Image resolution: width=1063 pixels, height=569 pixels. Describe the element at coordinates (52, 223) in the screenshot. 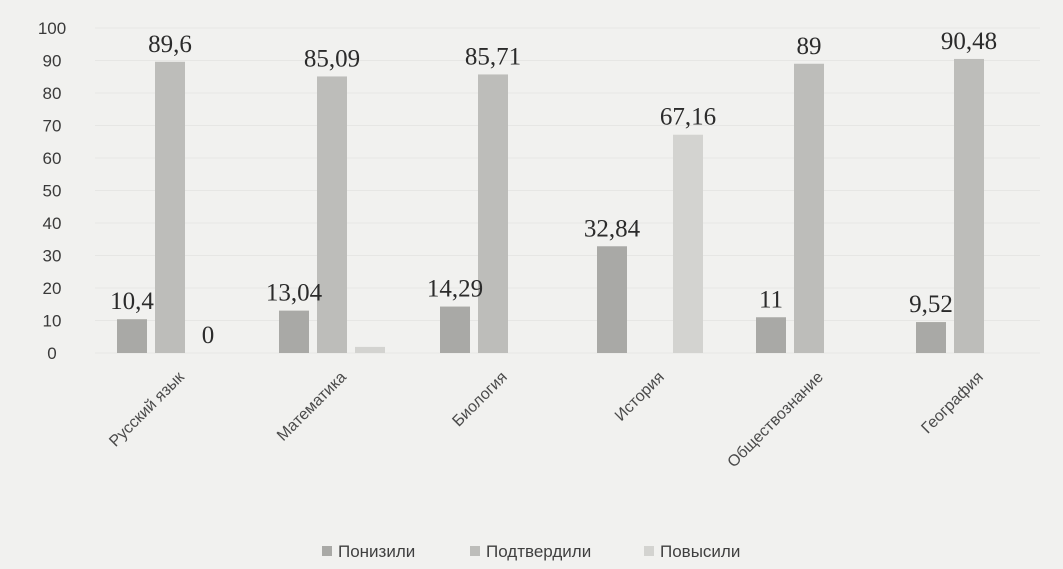

I see `y-tick-label: 40` at that location.